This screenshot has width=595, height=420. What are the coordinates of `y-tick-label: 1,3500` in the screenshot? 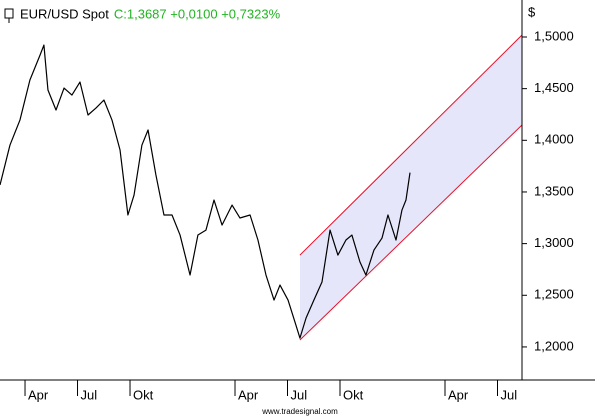 It's located at (554, 190).